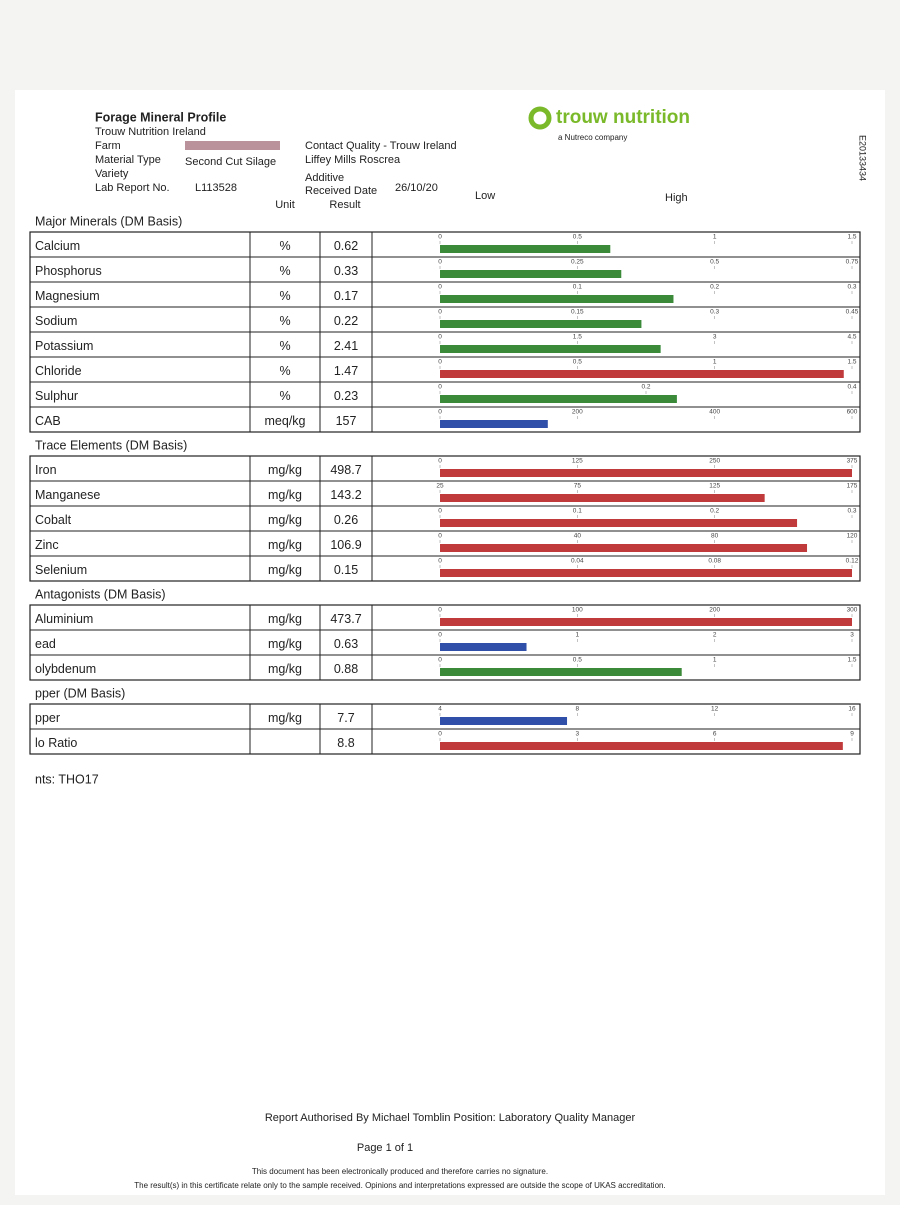  I want to click on label: Material Type, so click(128, 160).